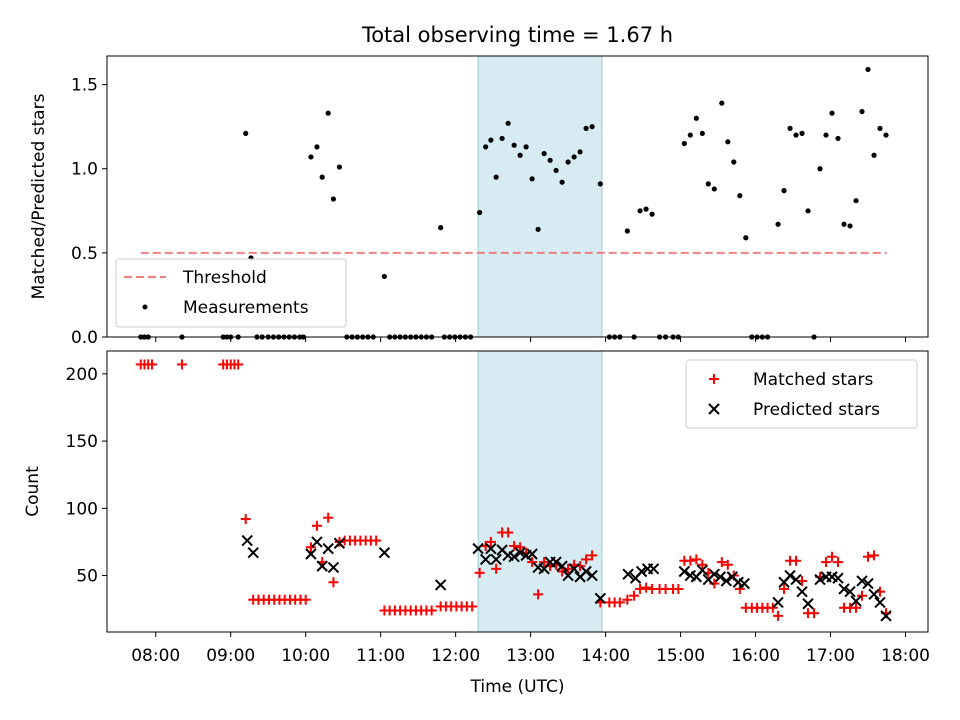 This screenshot has width=960, height=720. I want to click on legend-predicted-label: Predicted stars, so click(816, 410).